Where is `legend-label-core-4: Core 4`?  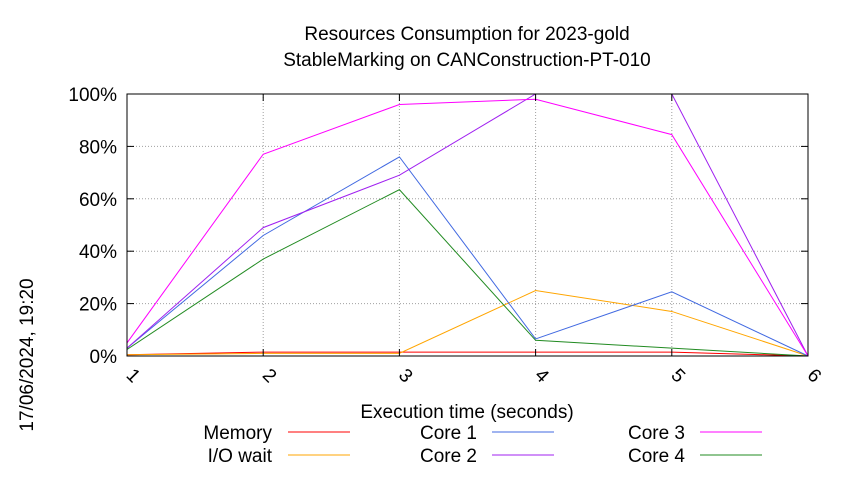 legend-label-core-4: Core 4 is located at coordinates (656, 456).